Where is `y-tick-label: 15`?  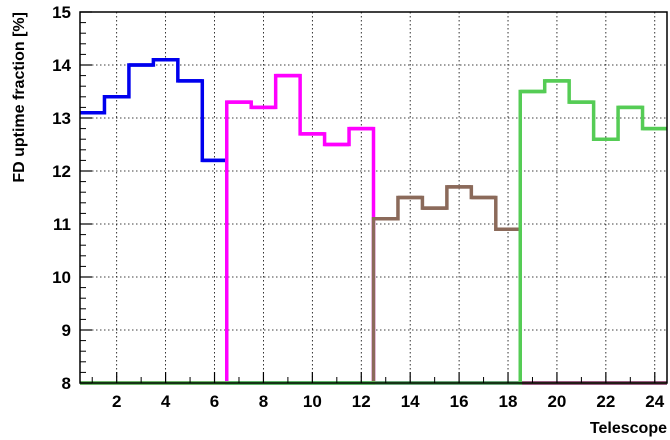
y-tick-label: 15 is located at coordinates (61, 12).